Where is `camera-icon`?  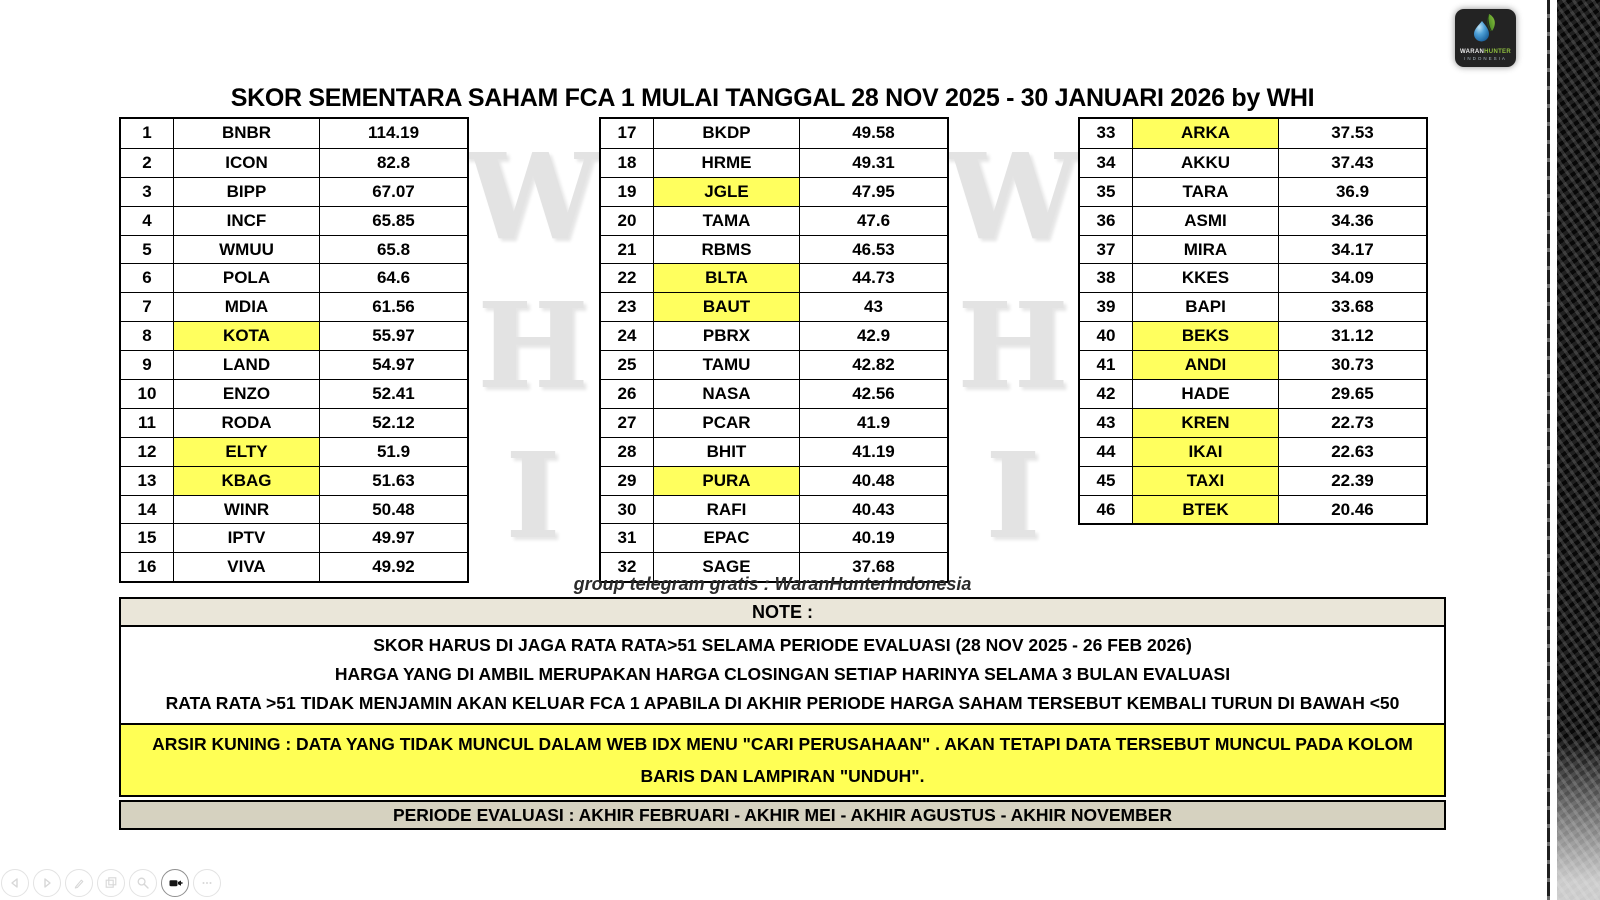
camera-icon is located at coordinates (175, 883).